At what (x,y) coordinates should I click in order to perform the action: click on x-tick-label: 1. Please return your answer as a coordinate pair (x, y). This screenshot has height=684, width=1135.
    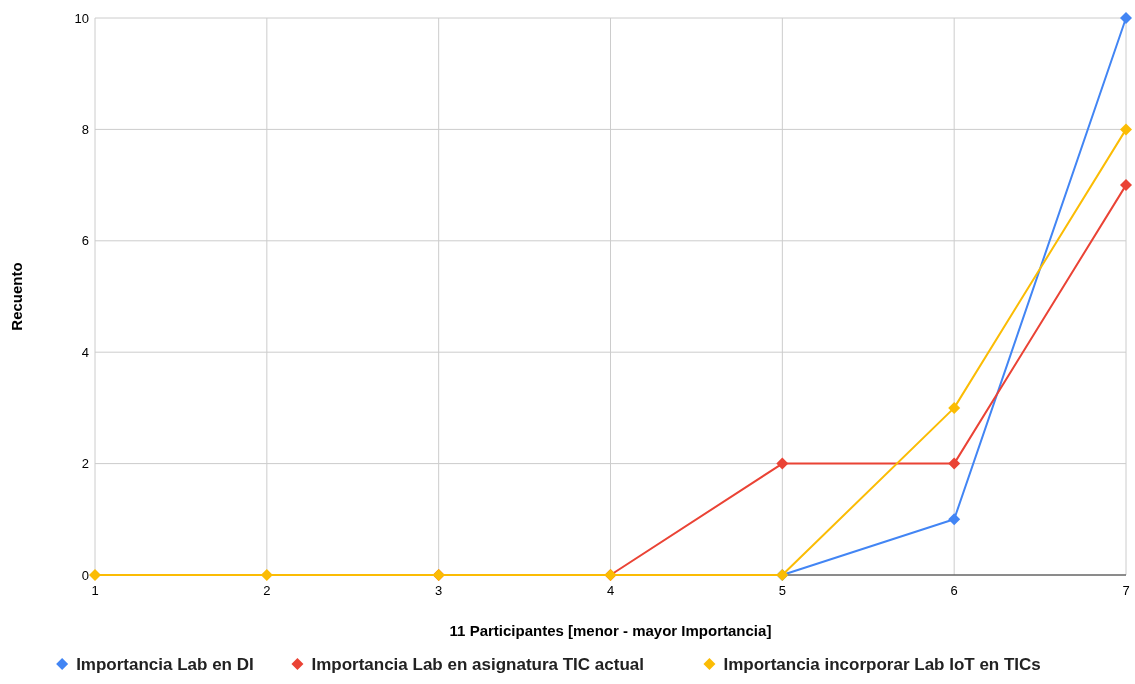
    Looking at the image, I should click on (95, 590).